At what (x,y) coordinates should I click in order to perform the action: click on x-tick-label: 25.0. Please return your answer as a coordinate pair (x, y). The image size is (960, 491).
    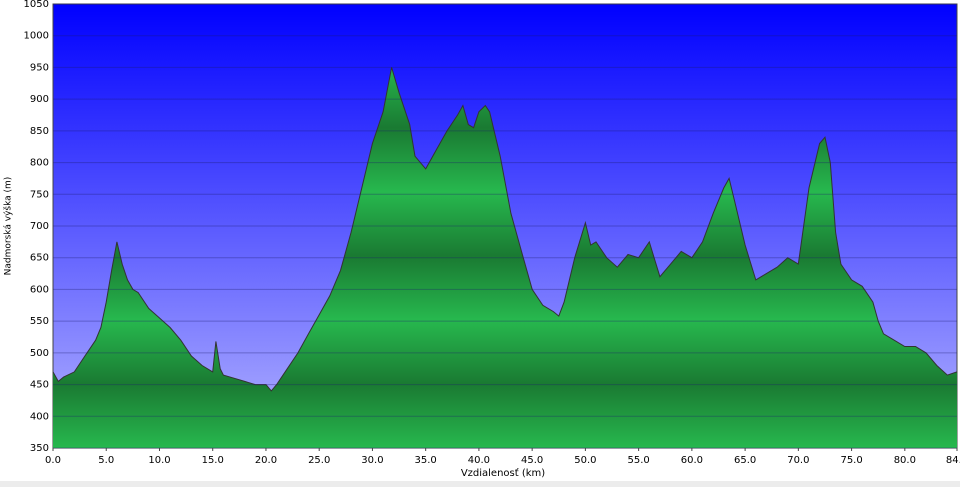
    Looking at the image, I should click on (319, 460).